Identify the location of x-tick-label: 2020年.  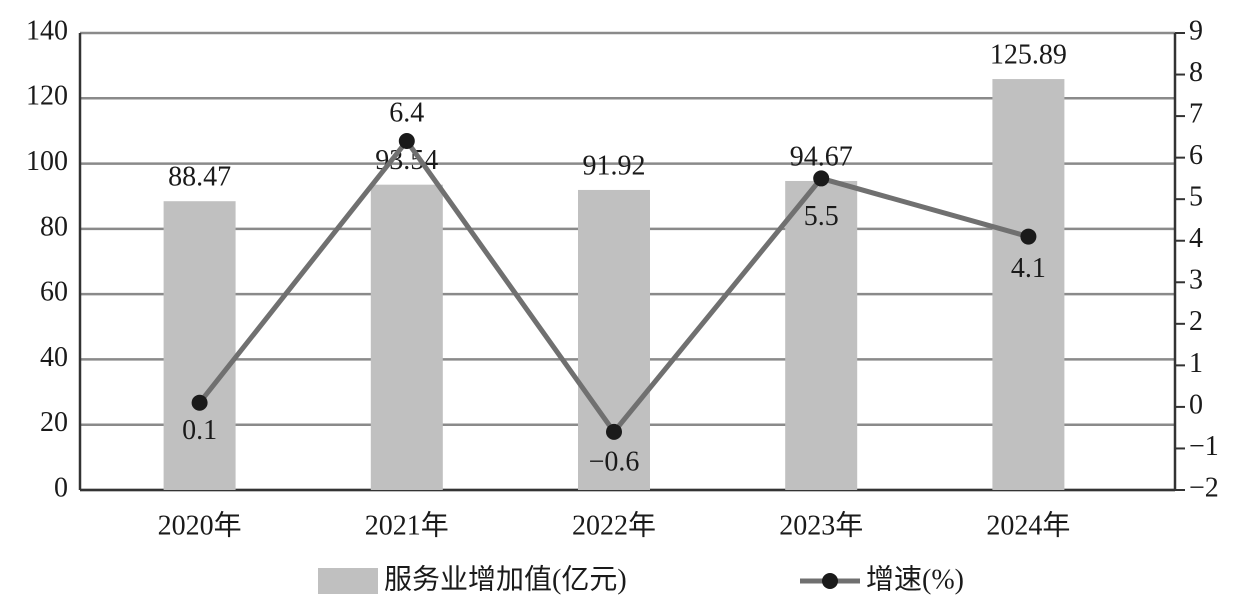
(200, 525).